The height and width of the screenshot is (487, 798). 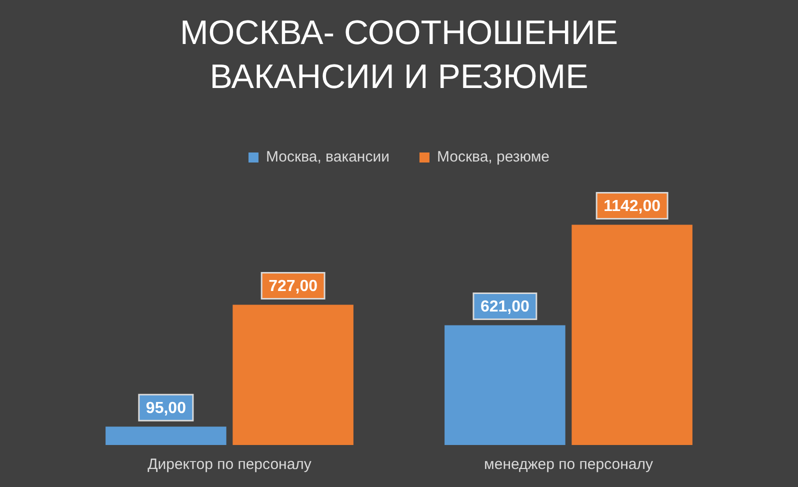 What do you see at coordinates (293, 287) in the screenshot?
I see `data-label: 727,00` at bounding box center [293, 287].